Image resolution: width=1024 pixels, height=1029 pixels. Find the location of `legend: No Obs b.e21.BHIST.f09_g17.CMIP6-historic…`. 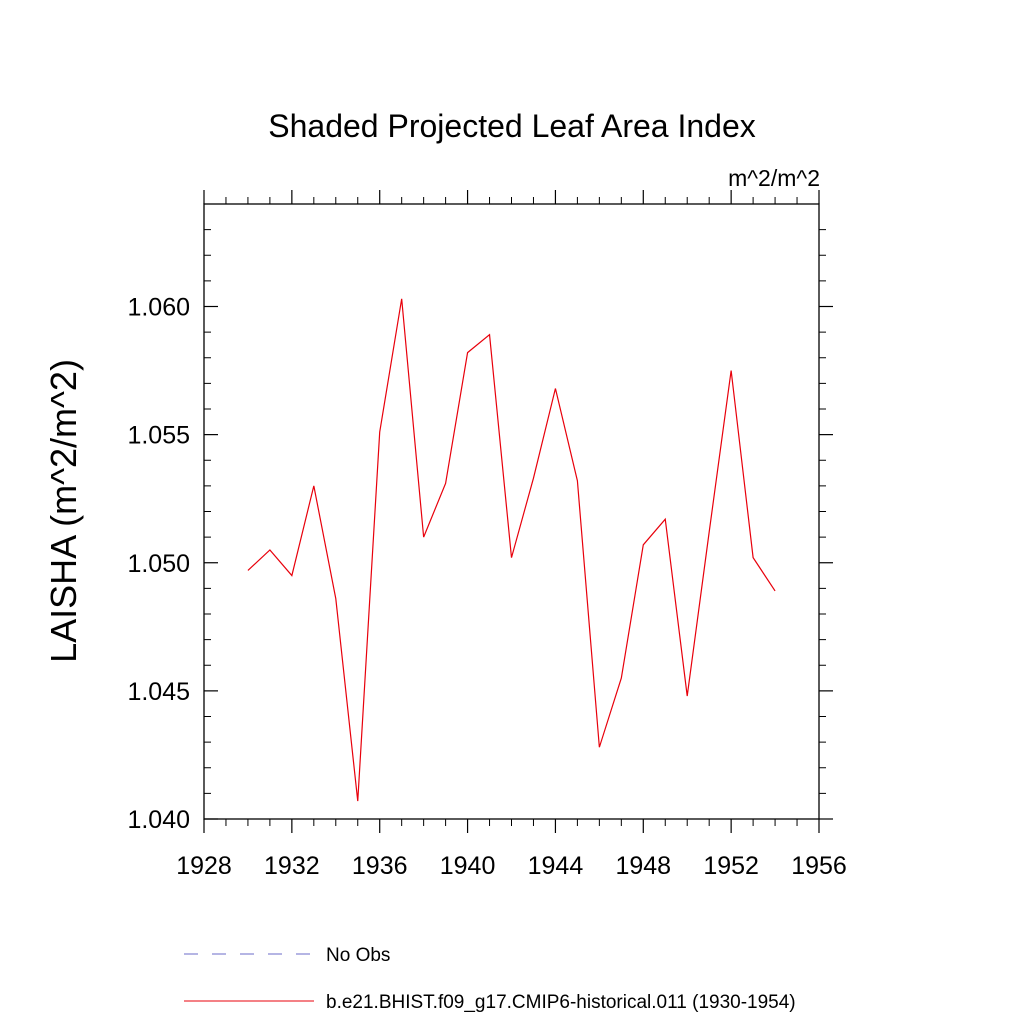

legend: No Obs b.e21.BHIST.f09_g17.CMIP6-historic… is located at coordinates (490, 979).